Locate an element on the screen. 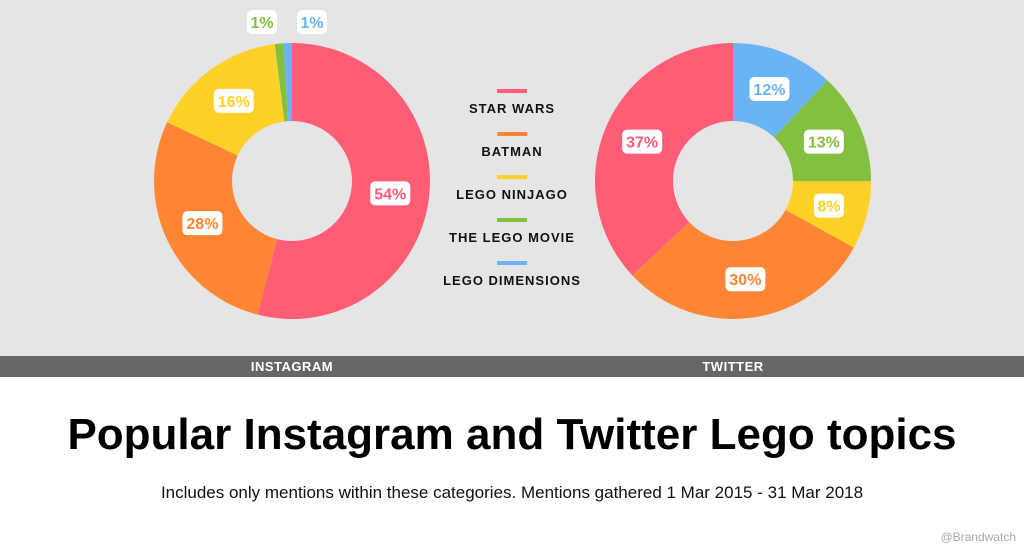 This screenshot has width=1024, height=550. platform-bar is located at coordinates (512, 366).